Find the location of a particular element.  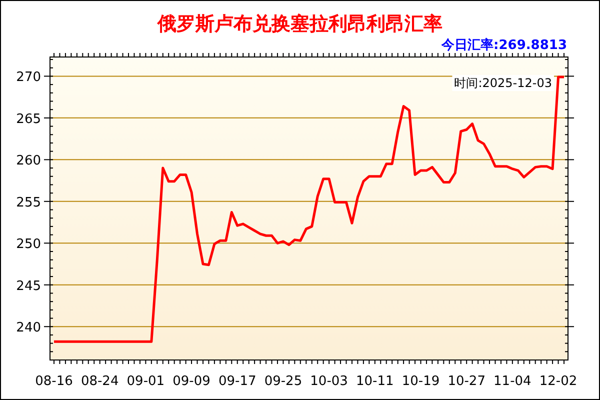

chart-subtitle: 今日汇率:269.8813 is located at coordinates (503, 45).